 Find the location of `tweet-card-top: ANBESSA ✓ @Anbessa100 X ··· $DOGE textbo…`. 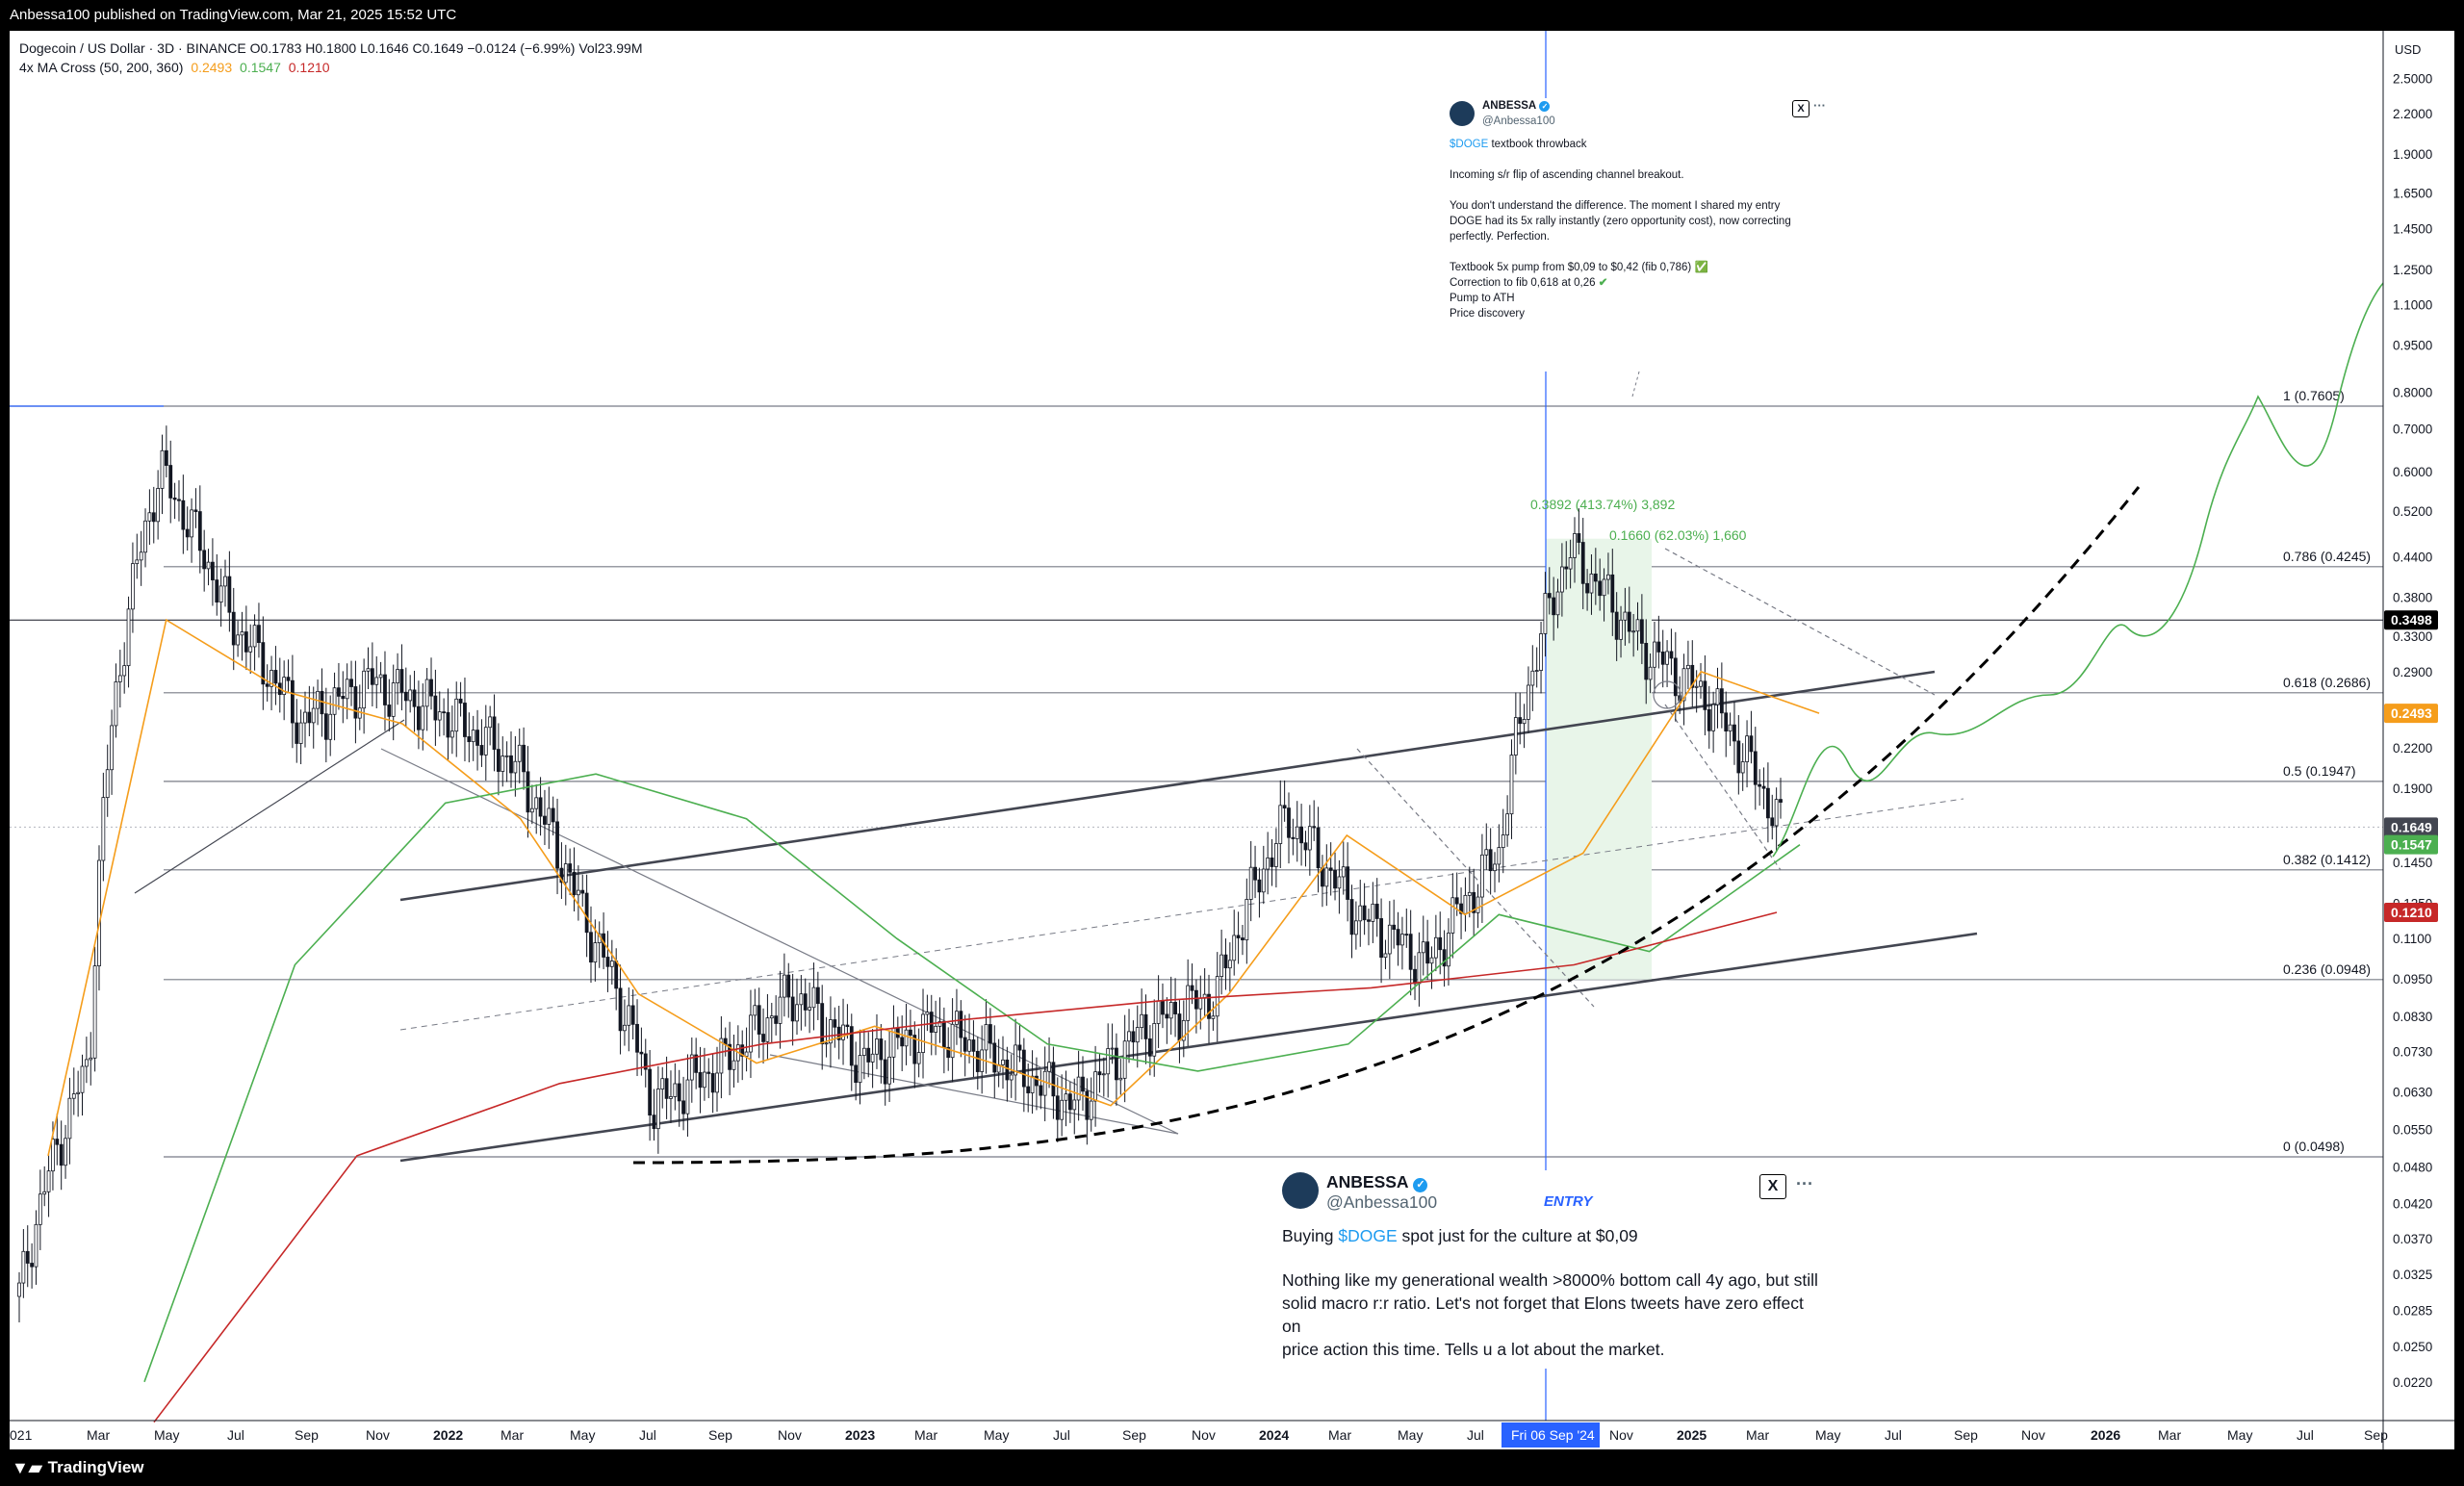

tweet-card-top: ANBESSA ✓ @Anbessa100 X ··· $DOGE textbo… is located at coordinates (1638, 235).